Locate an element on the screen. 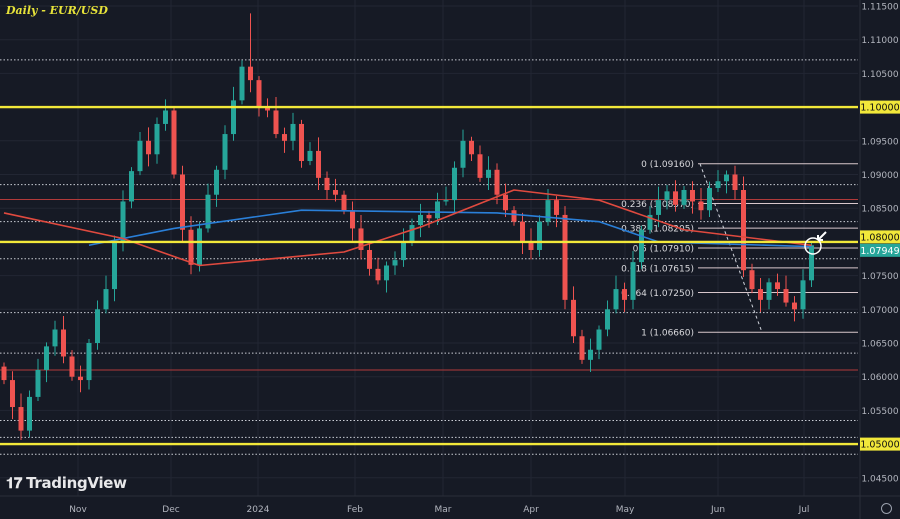 This screenshot has width=900, height=519. price-axis-tick-label: 1.11000 is located at coordinates (879, 41).